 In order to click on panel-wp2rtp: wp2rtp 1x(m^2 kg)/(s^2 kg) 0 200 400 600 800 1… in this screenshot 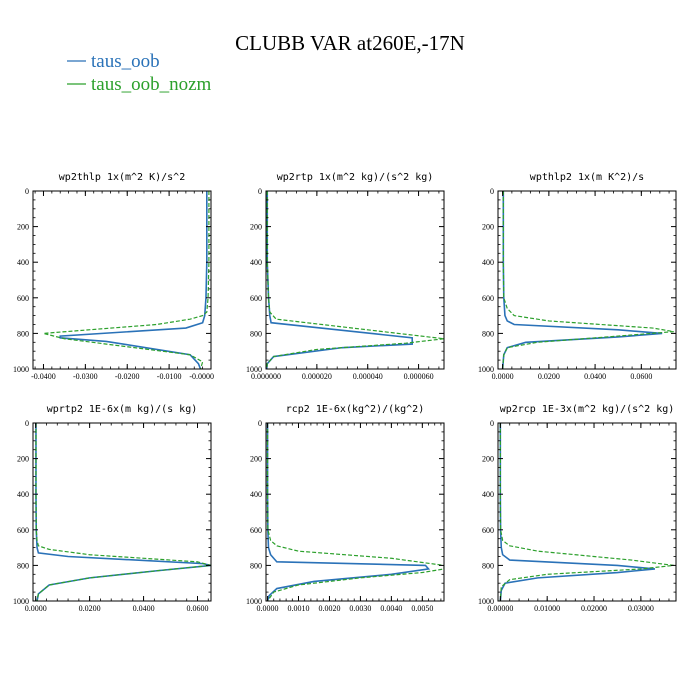, I will do `click(345, 276)`.